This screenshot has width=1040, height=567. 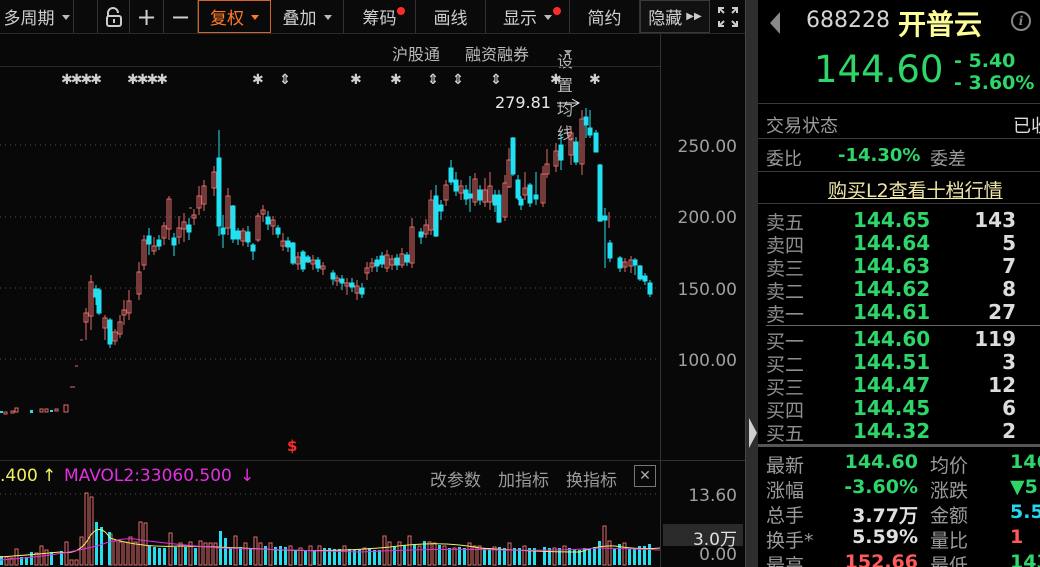 I want to click on adjust-rights-button: 复权, so click(x=234, y=16).